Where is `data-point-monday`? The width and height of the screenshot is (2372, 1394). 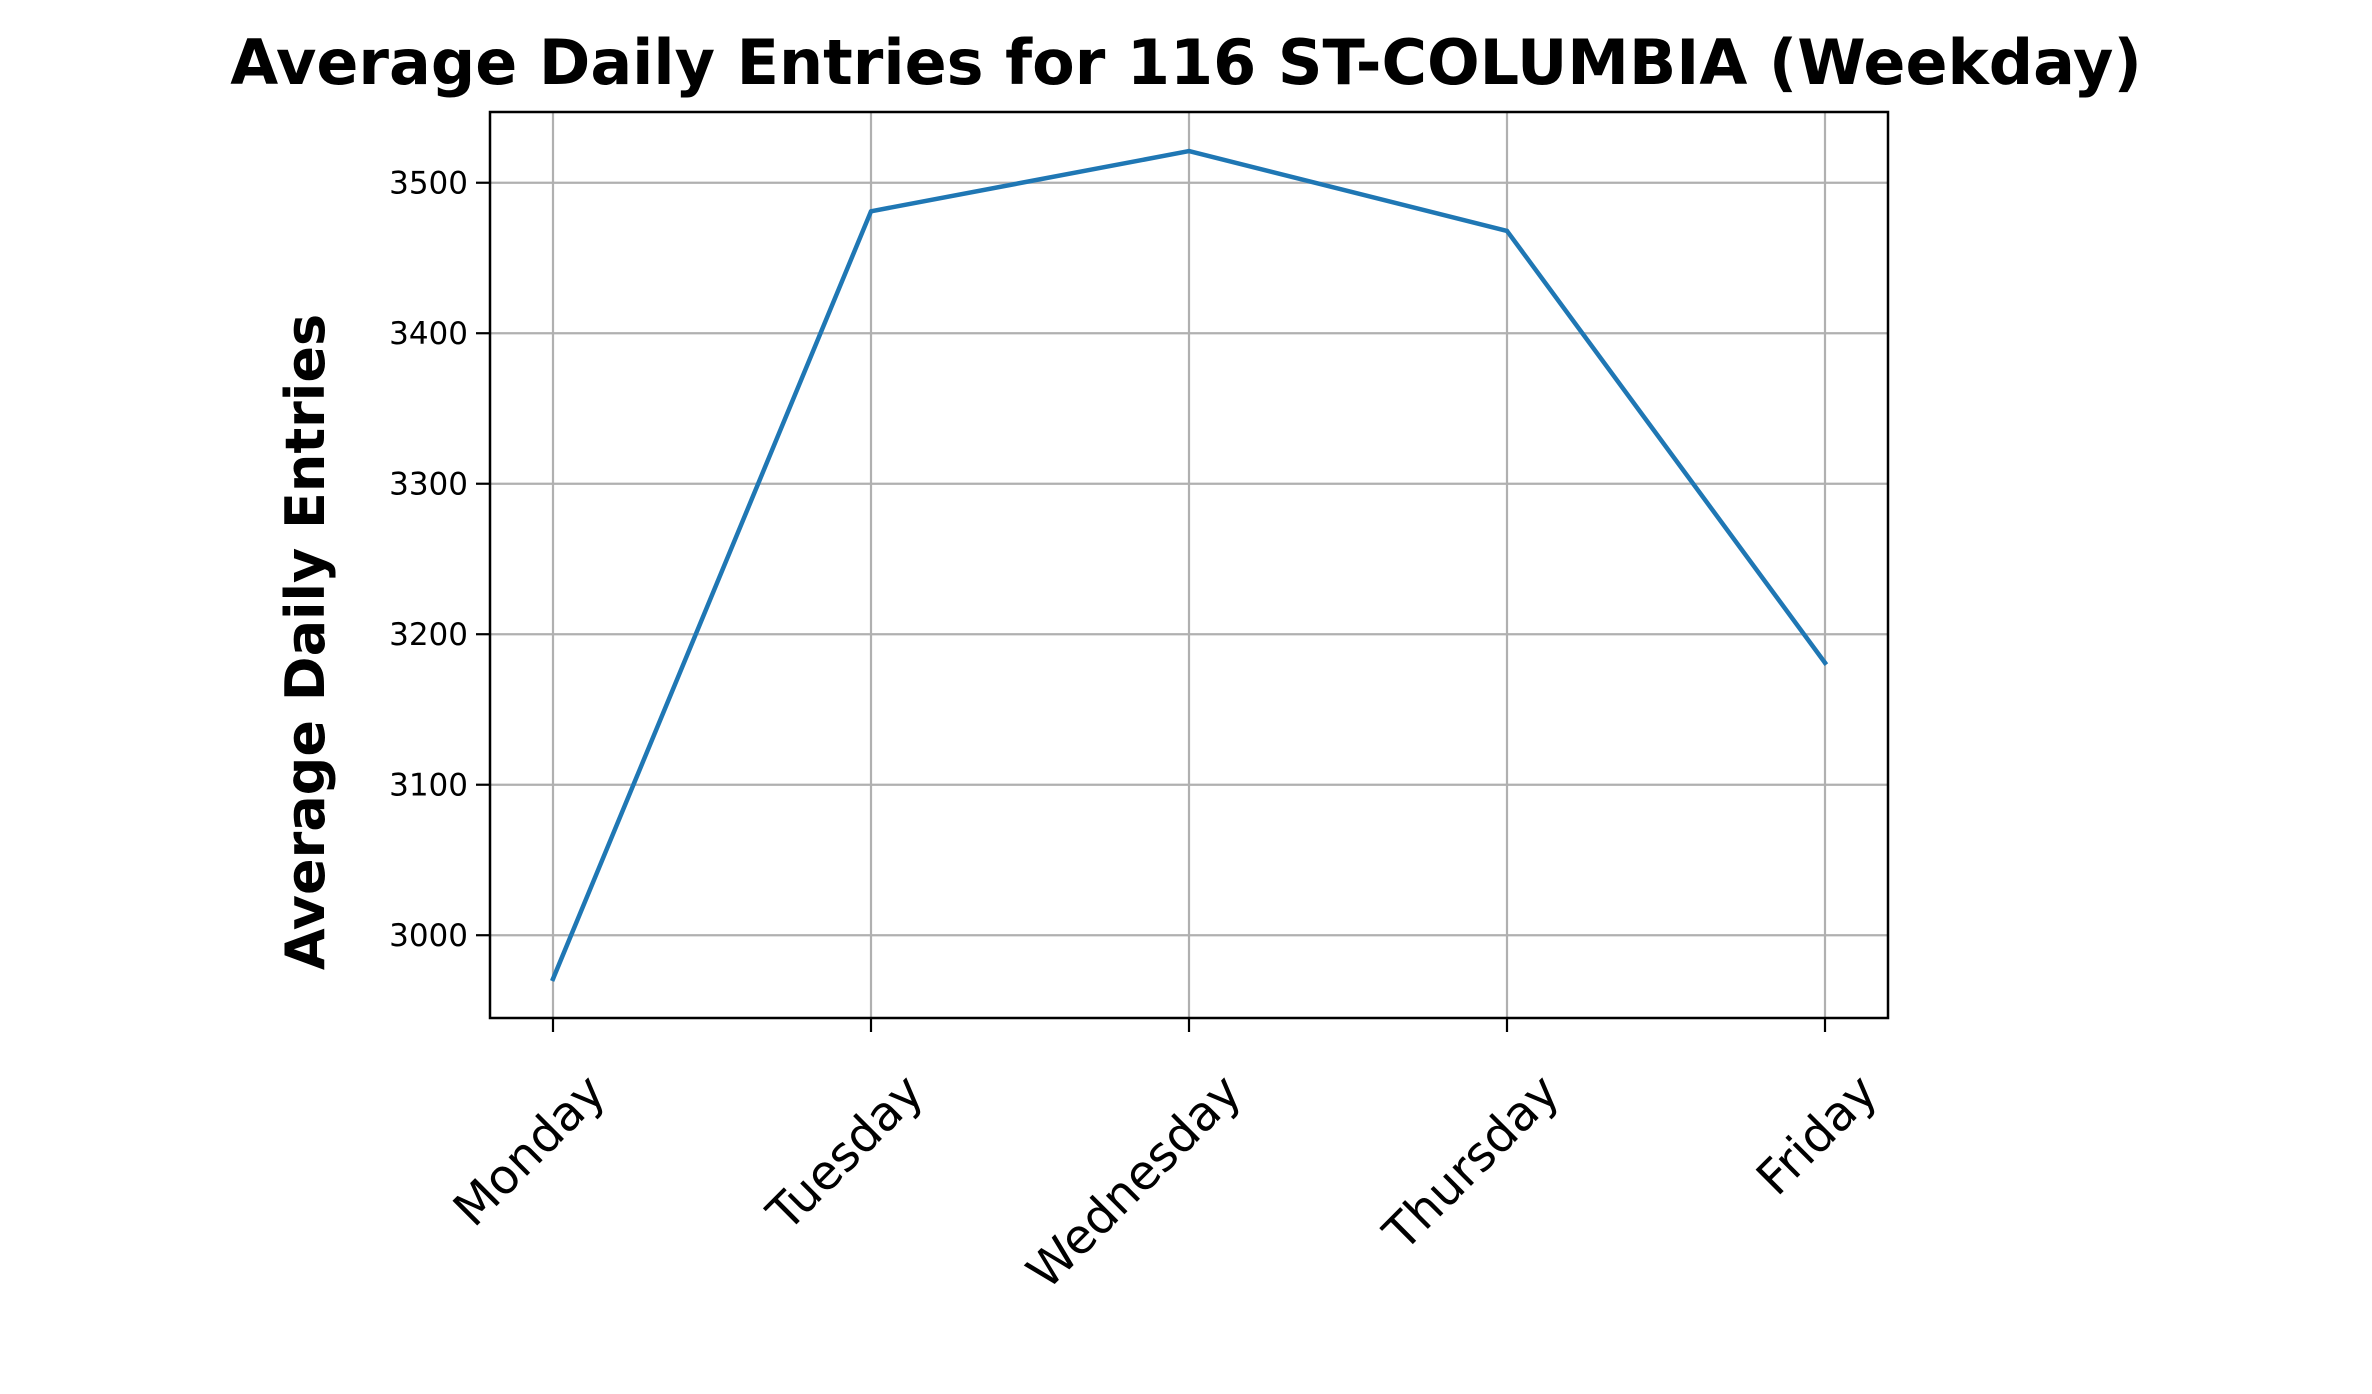 data-point-monday is located at coordinates (553, 979).